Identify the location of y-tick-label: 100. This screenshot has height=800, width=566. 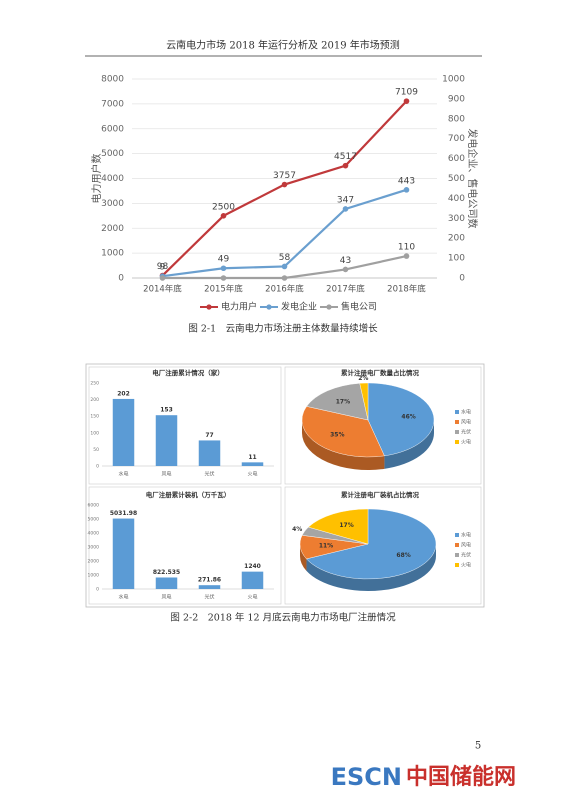
(94, 433).